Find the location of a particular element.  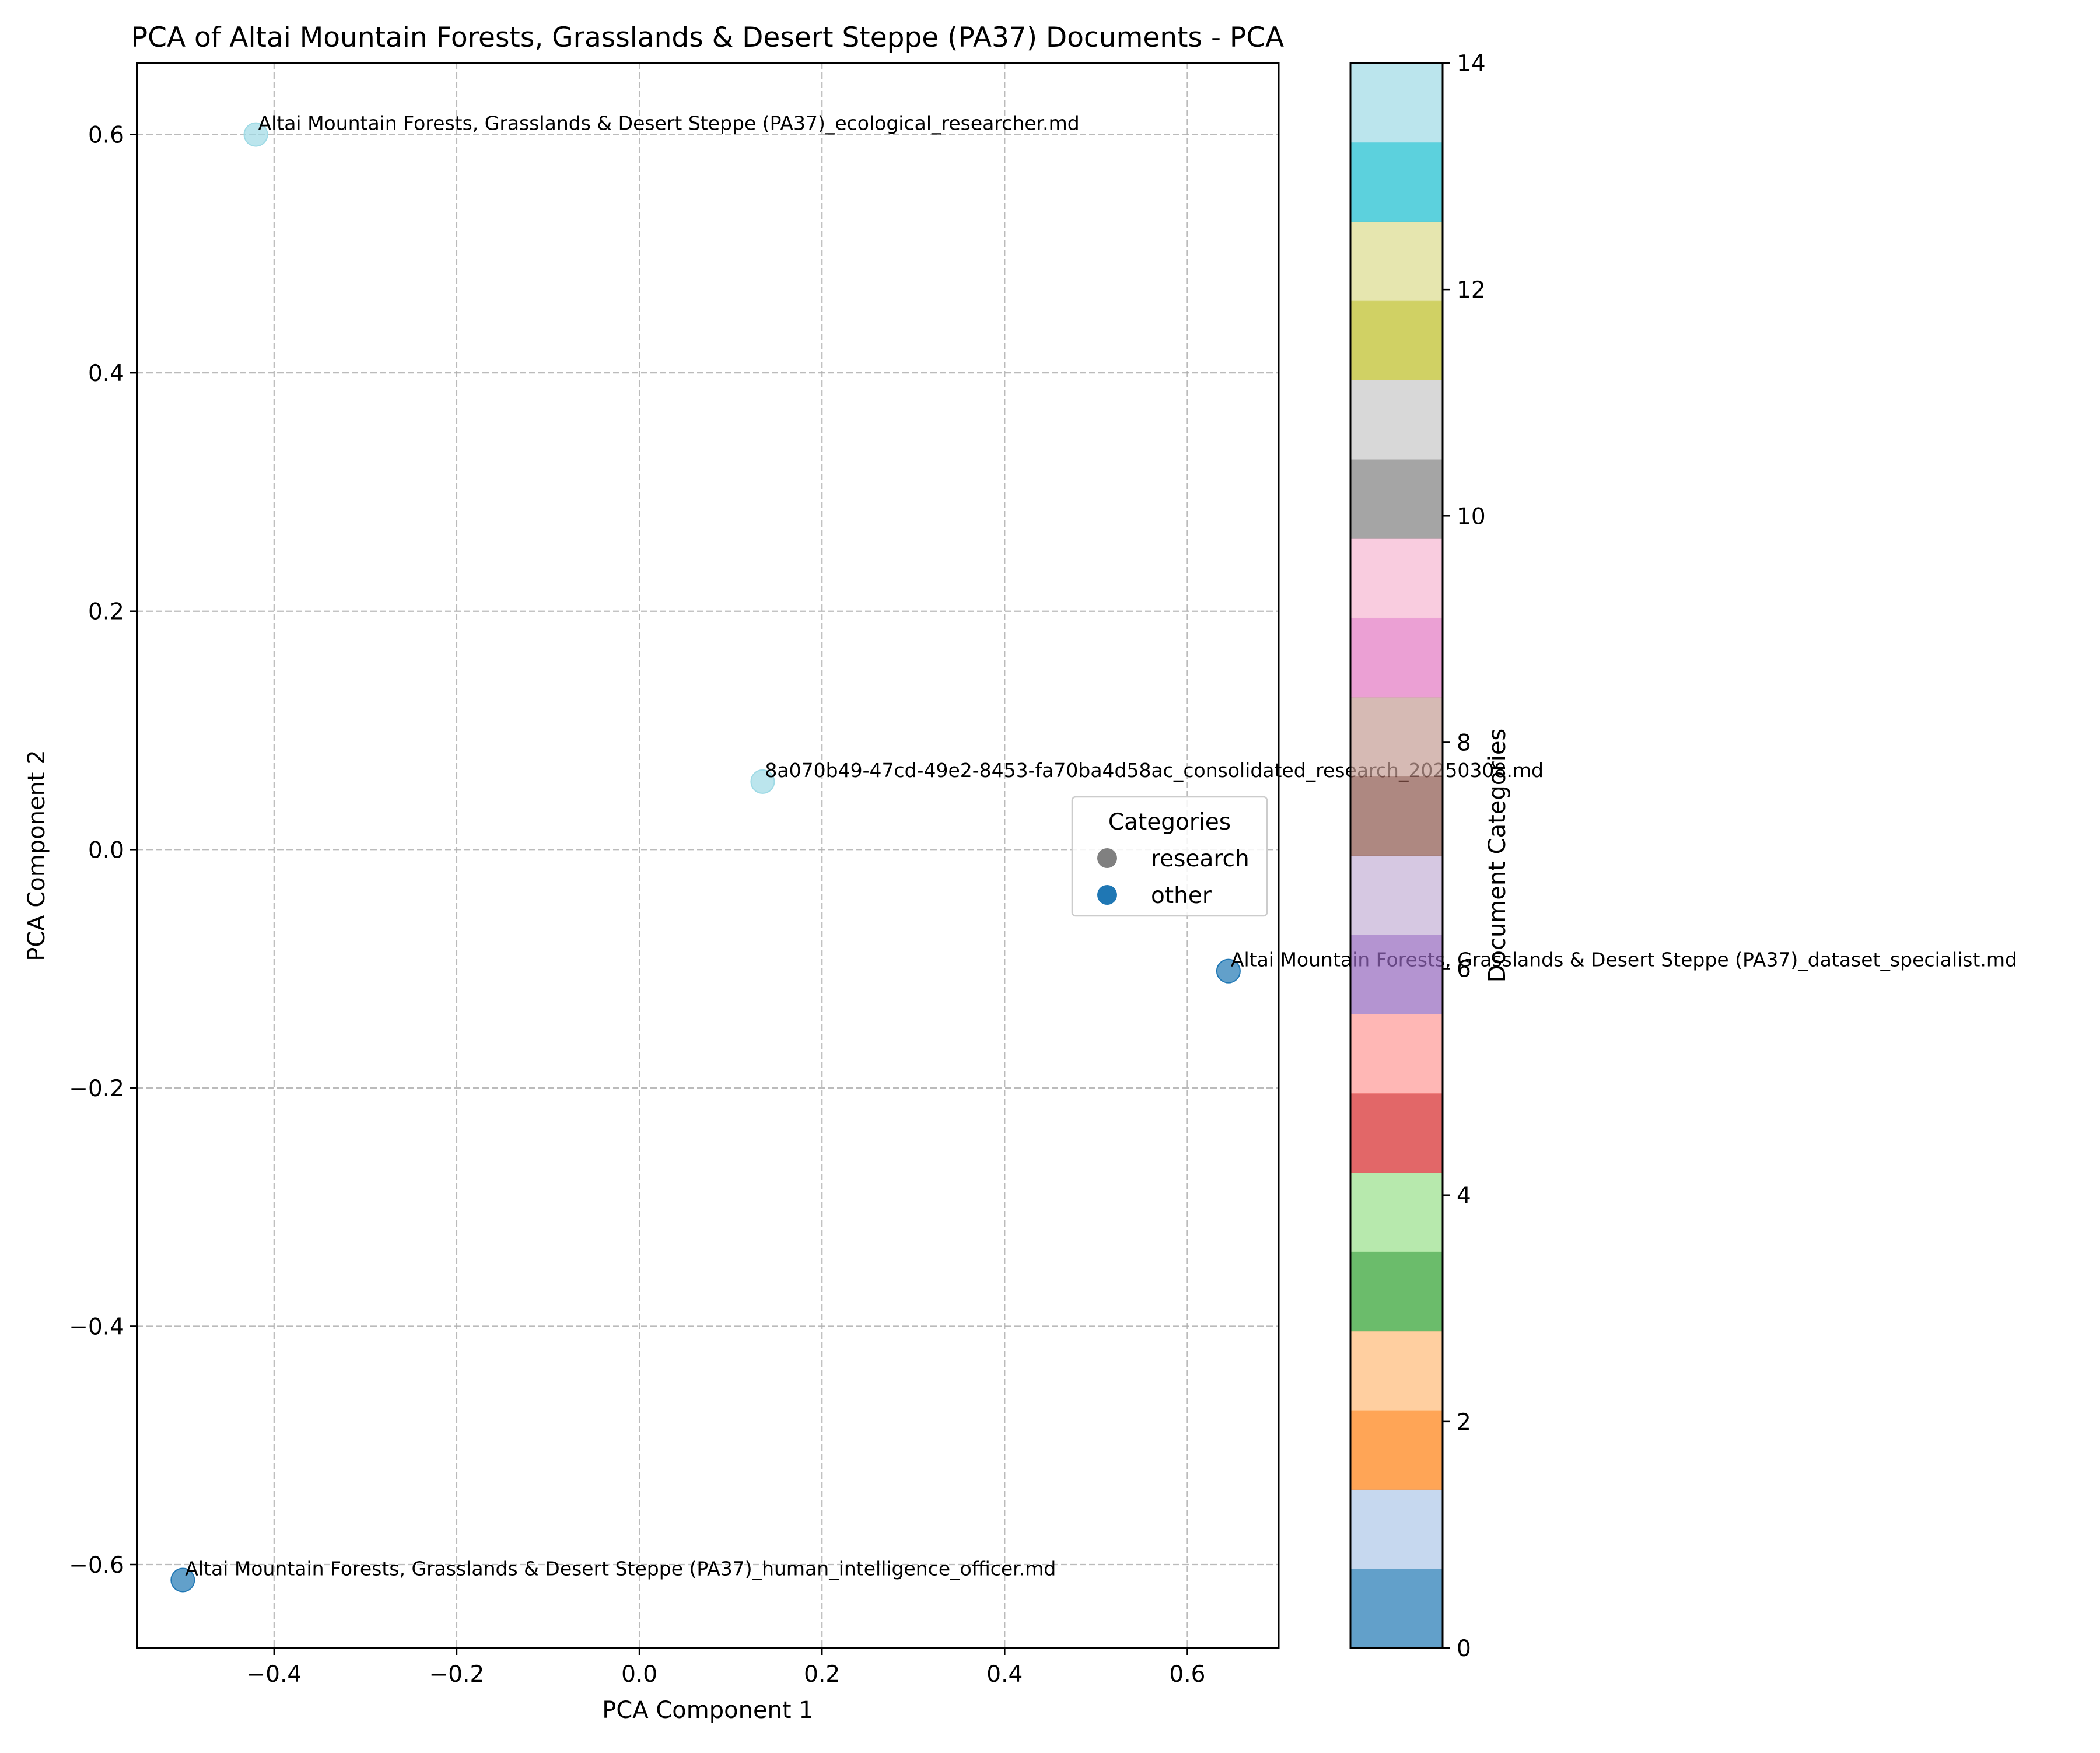

legend-title: Categories is located at coordinates (1169, 822).